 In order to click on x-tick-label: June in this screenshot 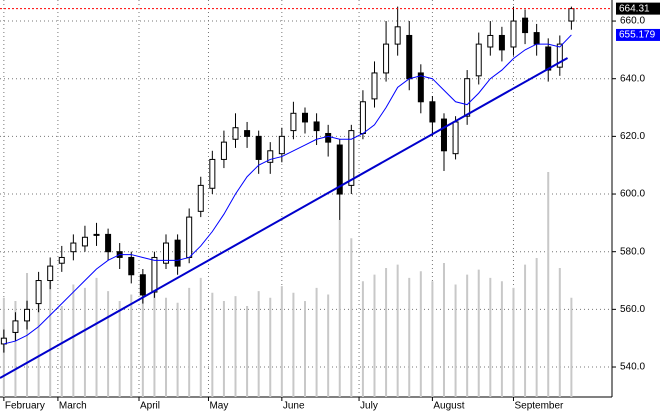, I will do `click(294, 406)`.